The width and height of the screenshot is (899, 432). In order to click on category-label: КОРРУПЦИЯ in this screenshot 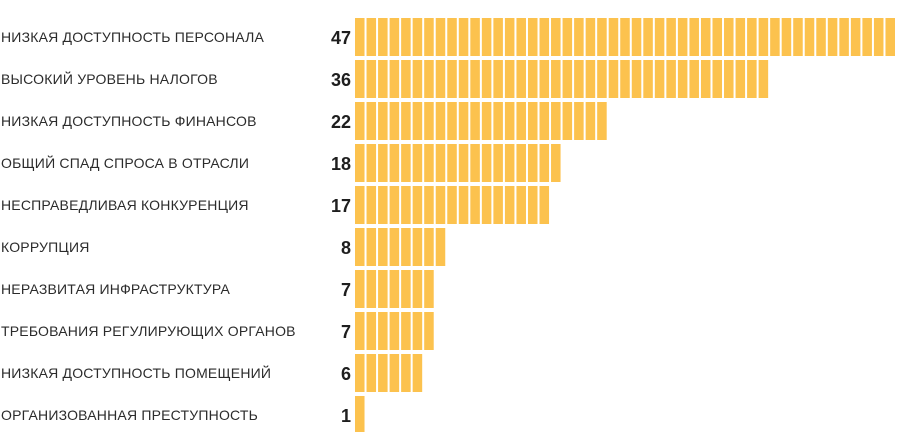, I will do `click(45, 247)`.